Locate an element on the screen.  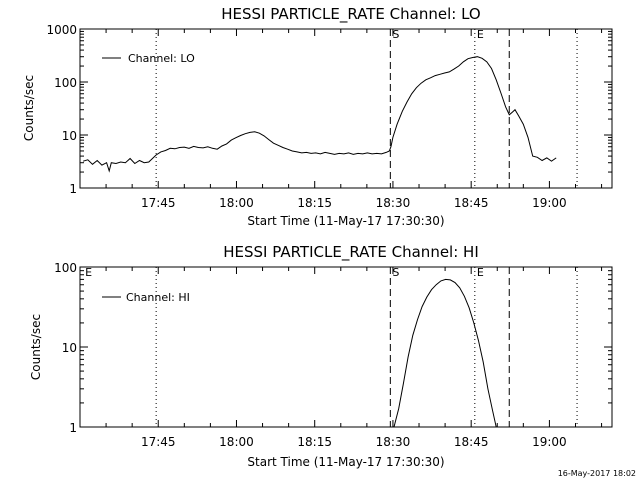
hi-legend-label: Channel: HI is located at coordinates (158, 297).